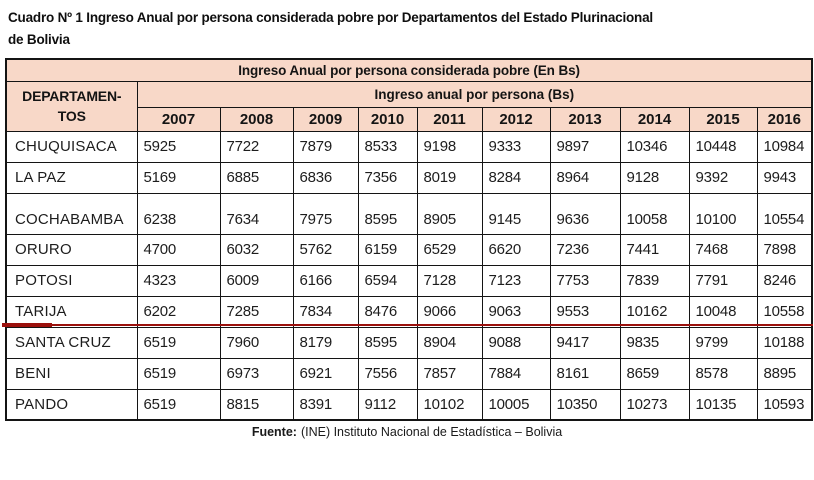 The height and width of the screenshot is (480, 814). I want to click on value-cell: 8246, so click(784, 280).